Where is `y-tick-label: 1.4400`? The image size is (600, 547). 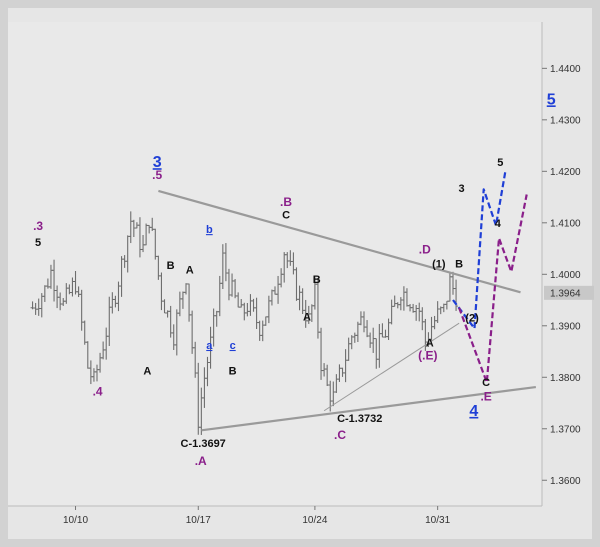 y-tick-label: 1.4400 is located at coordinates (565, 69).